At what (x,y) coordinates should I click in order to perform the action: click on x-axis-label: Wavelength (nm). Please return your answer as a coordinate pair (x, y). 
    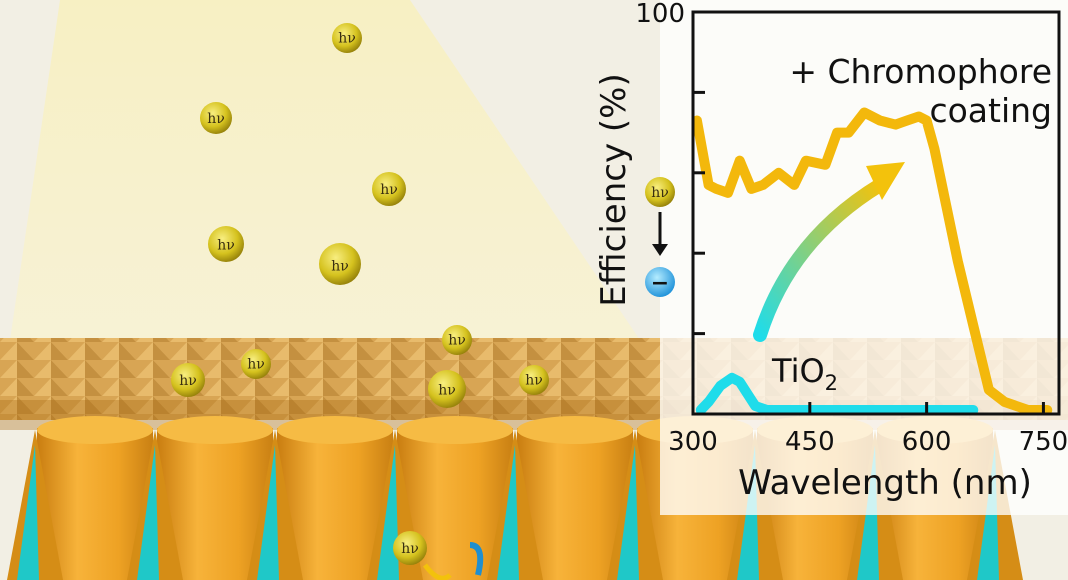
    Looking at the image, I should click on (885, 483).